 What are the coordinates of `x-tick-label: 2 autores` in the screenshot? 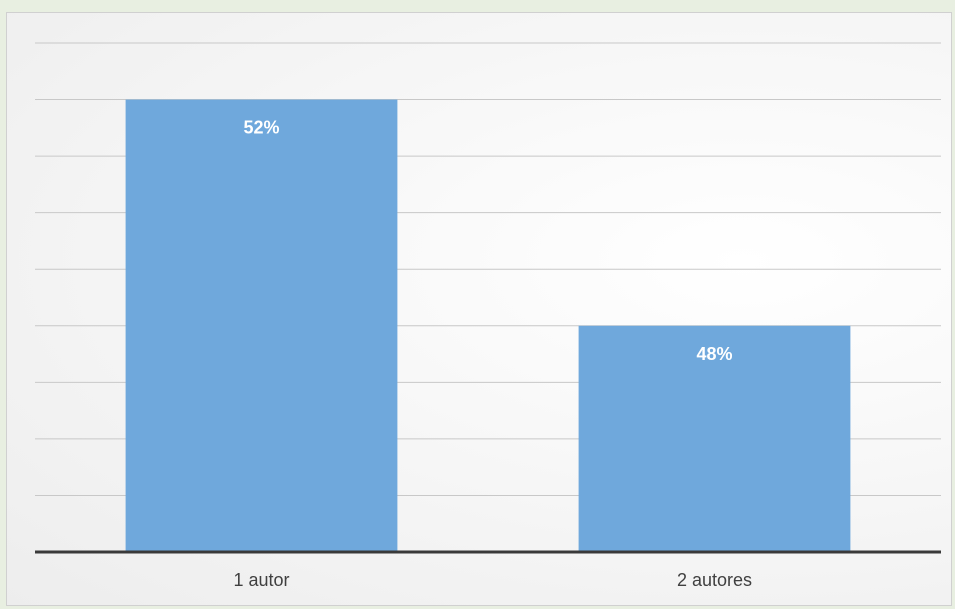 It's located at (714, 580).